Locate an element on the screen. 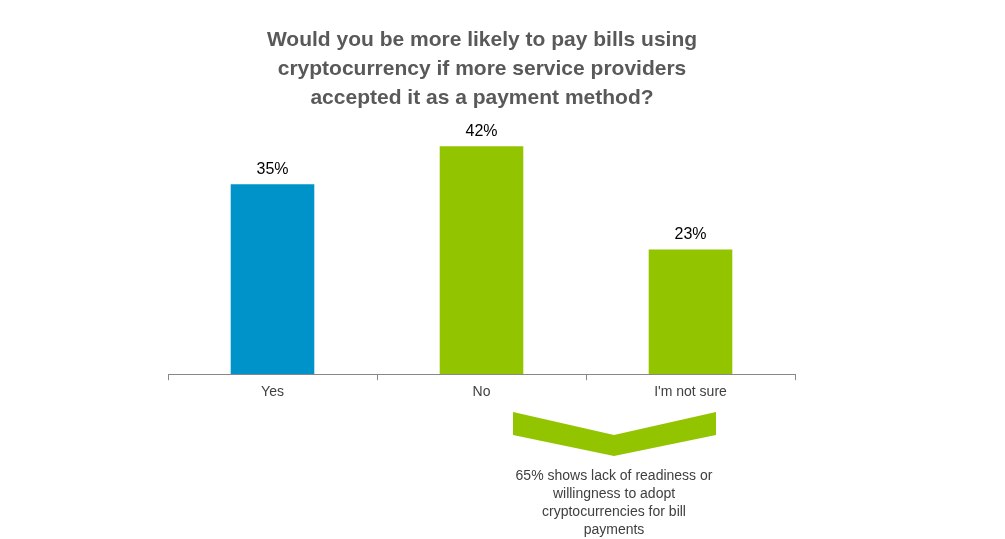 Image resolution: width=1005 pixels, height=539 pixels. x-tick-label: I'm not sure is located at coordinates (691, 391).